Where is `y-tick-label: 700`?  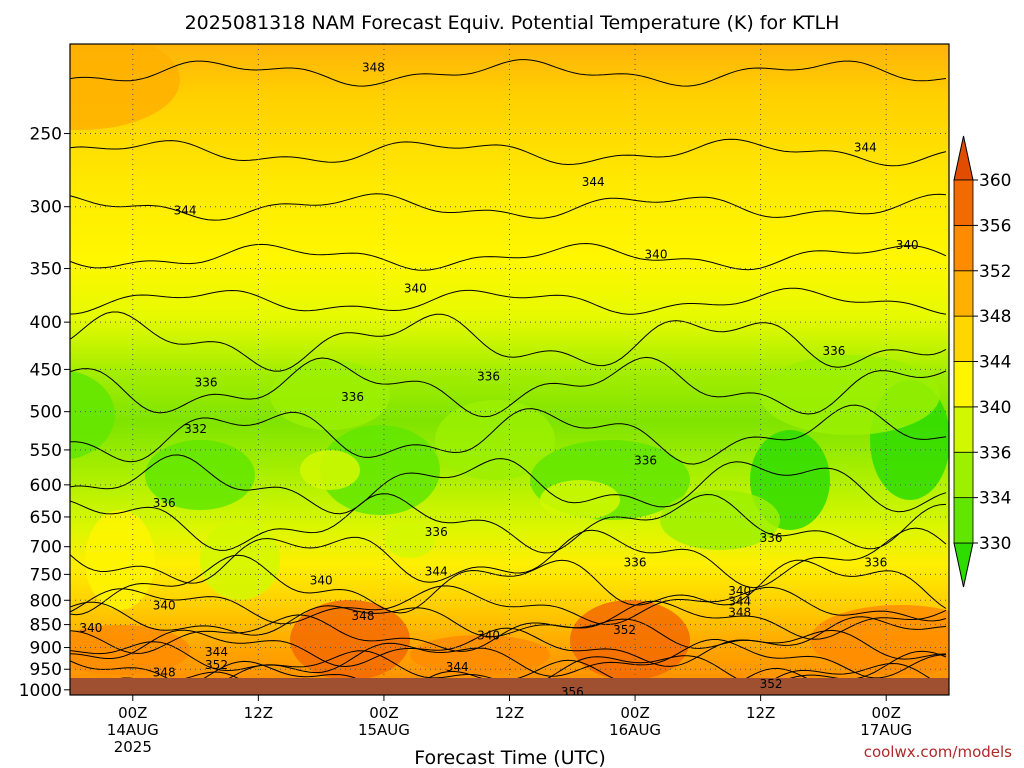
y-tick-label: 700 is located at coordinates (46, 548).